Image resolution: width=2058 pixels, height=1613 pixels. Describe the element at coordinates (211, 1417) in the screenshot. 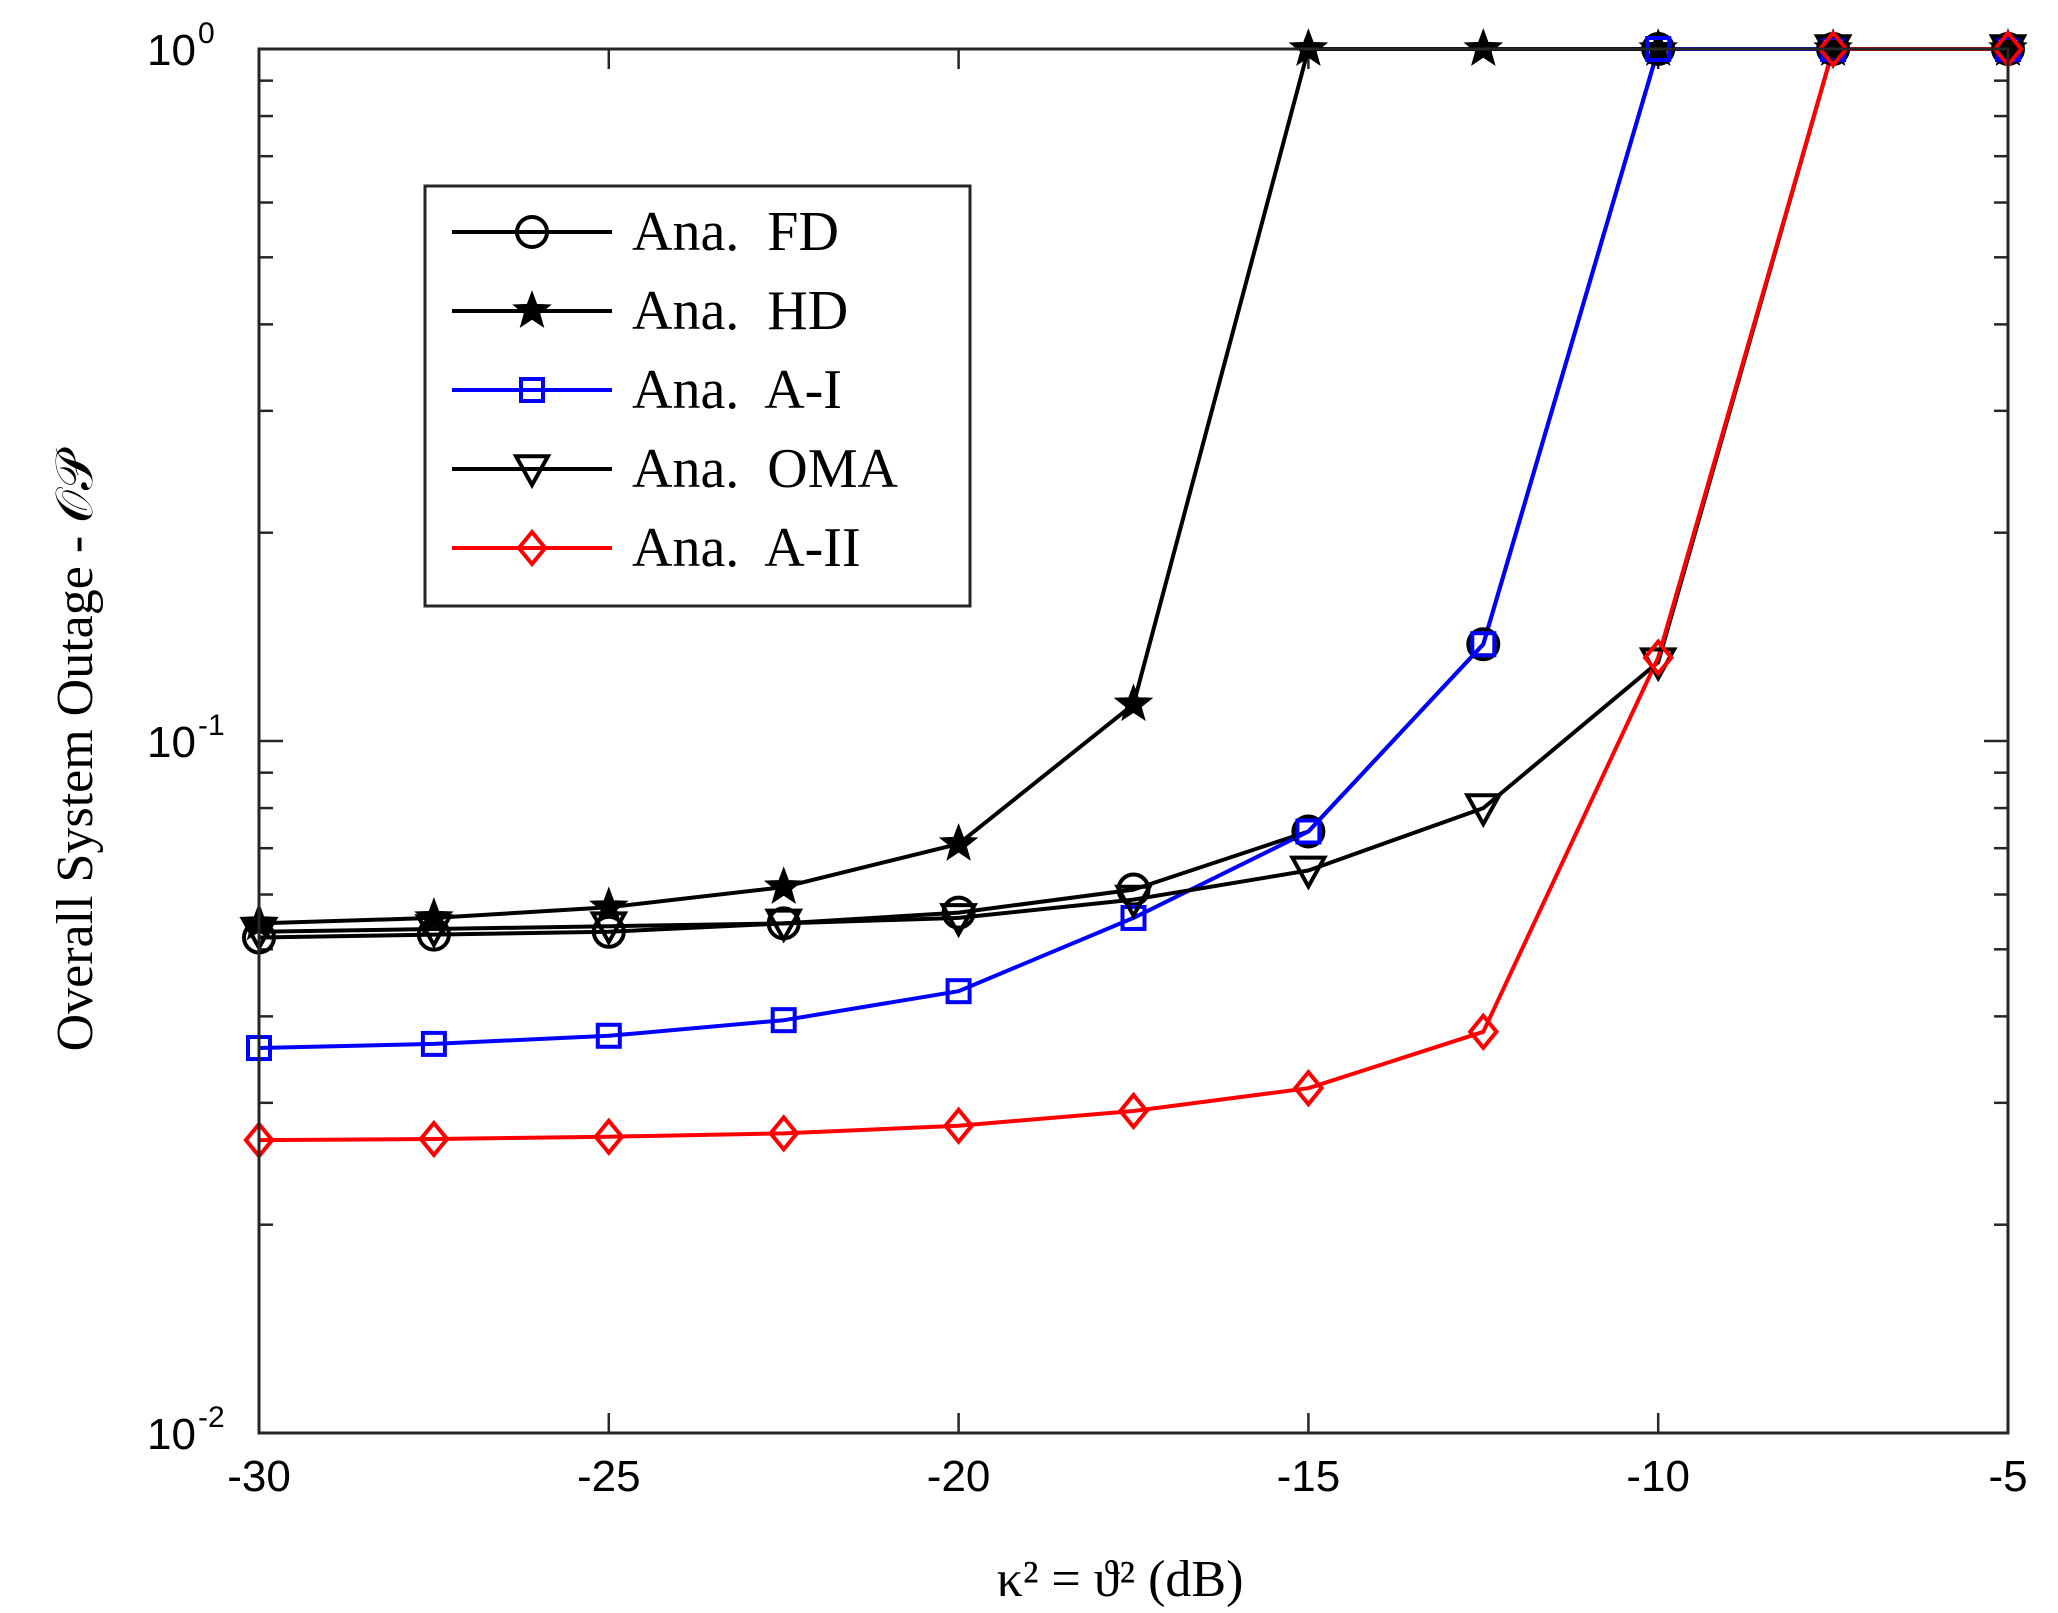

I see `y-tick-exponent: -2` at that location.